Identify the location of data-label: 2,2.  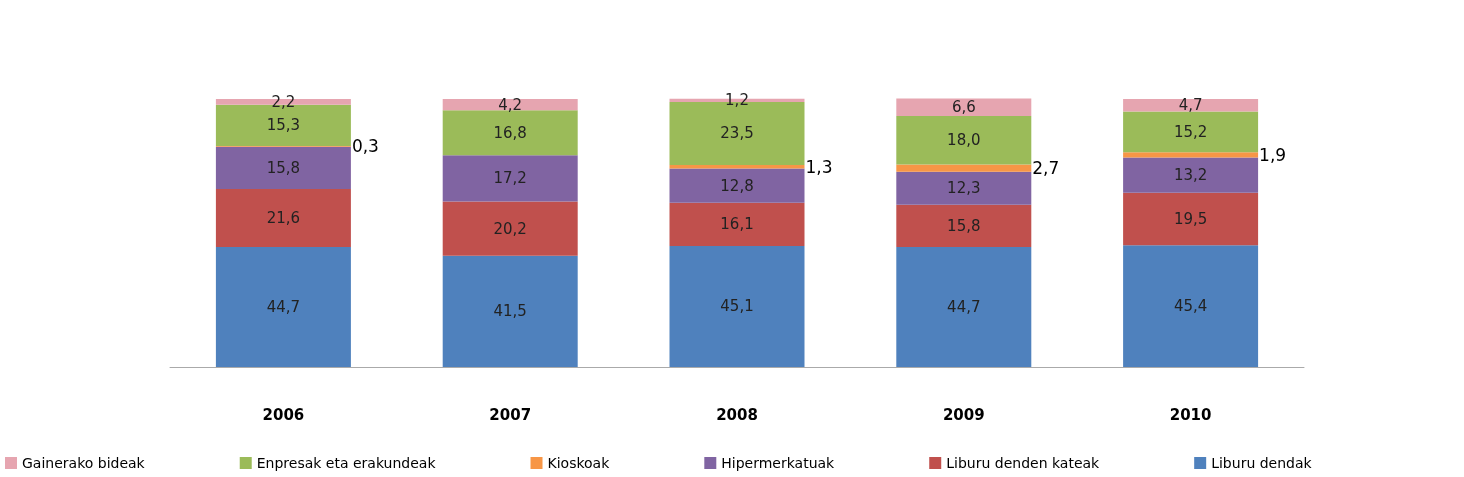
(283, 101).